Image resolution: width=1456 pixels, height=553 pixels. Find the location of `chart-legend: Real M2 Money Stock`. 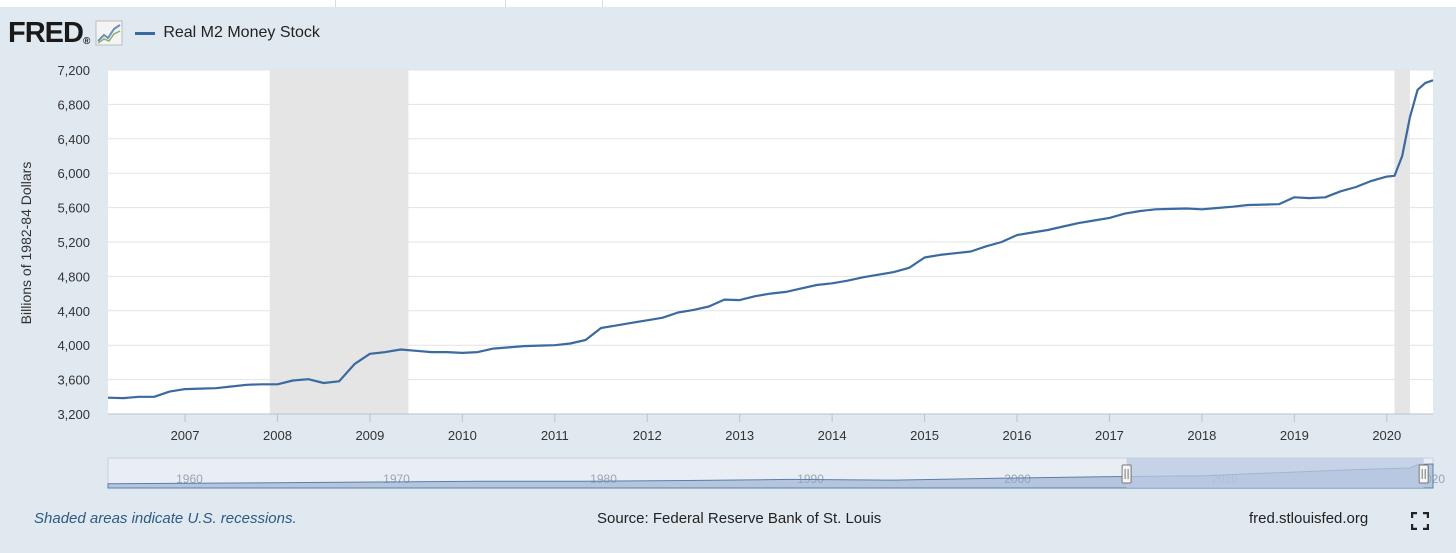

chart-legend: Real M2 Money Stock is located at coordinates (227, 33).